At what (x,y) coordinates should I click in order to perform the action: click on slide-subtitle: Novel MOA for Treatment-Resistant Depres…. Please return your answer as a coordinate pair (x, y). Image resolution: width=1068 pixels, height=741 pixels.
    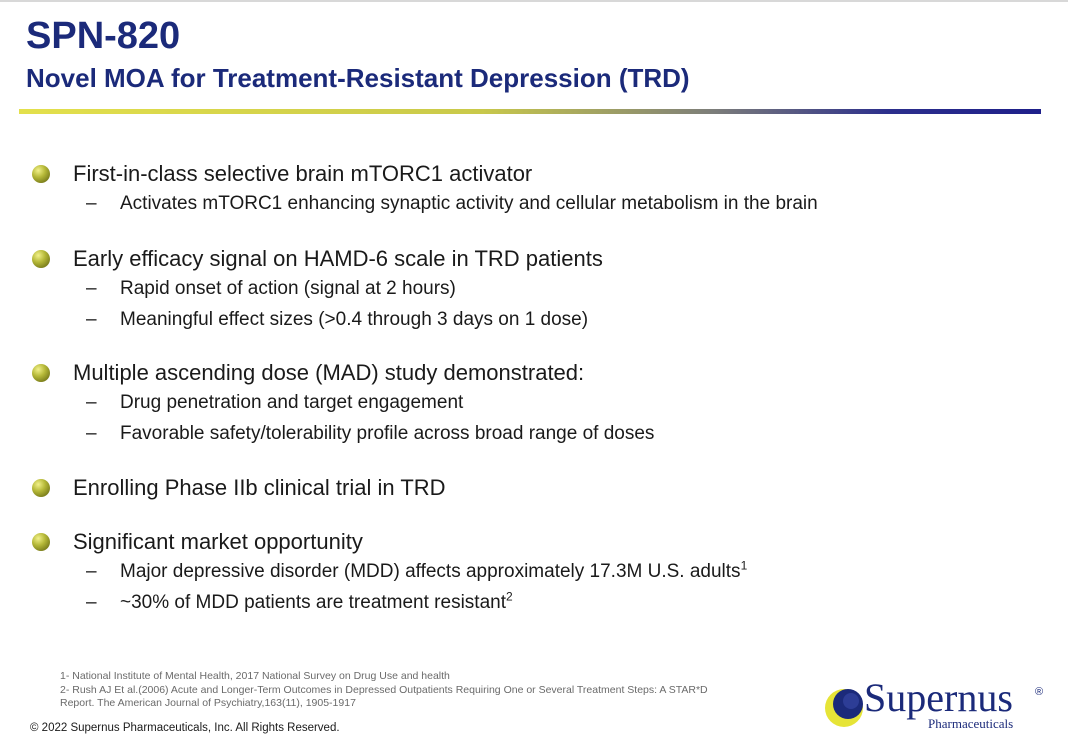
    Looking at the image, I should click on (358, 78).